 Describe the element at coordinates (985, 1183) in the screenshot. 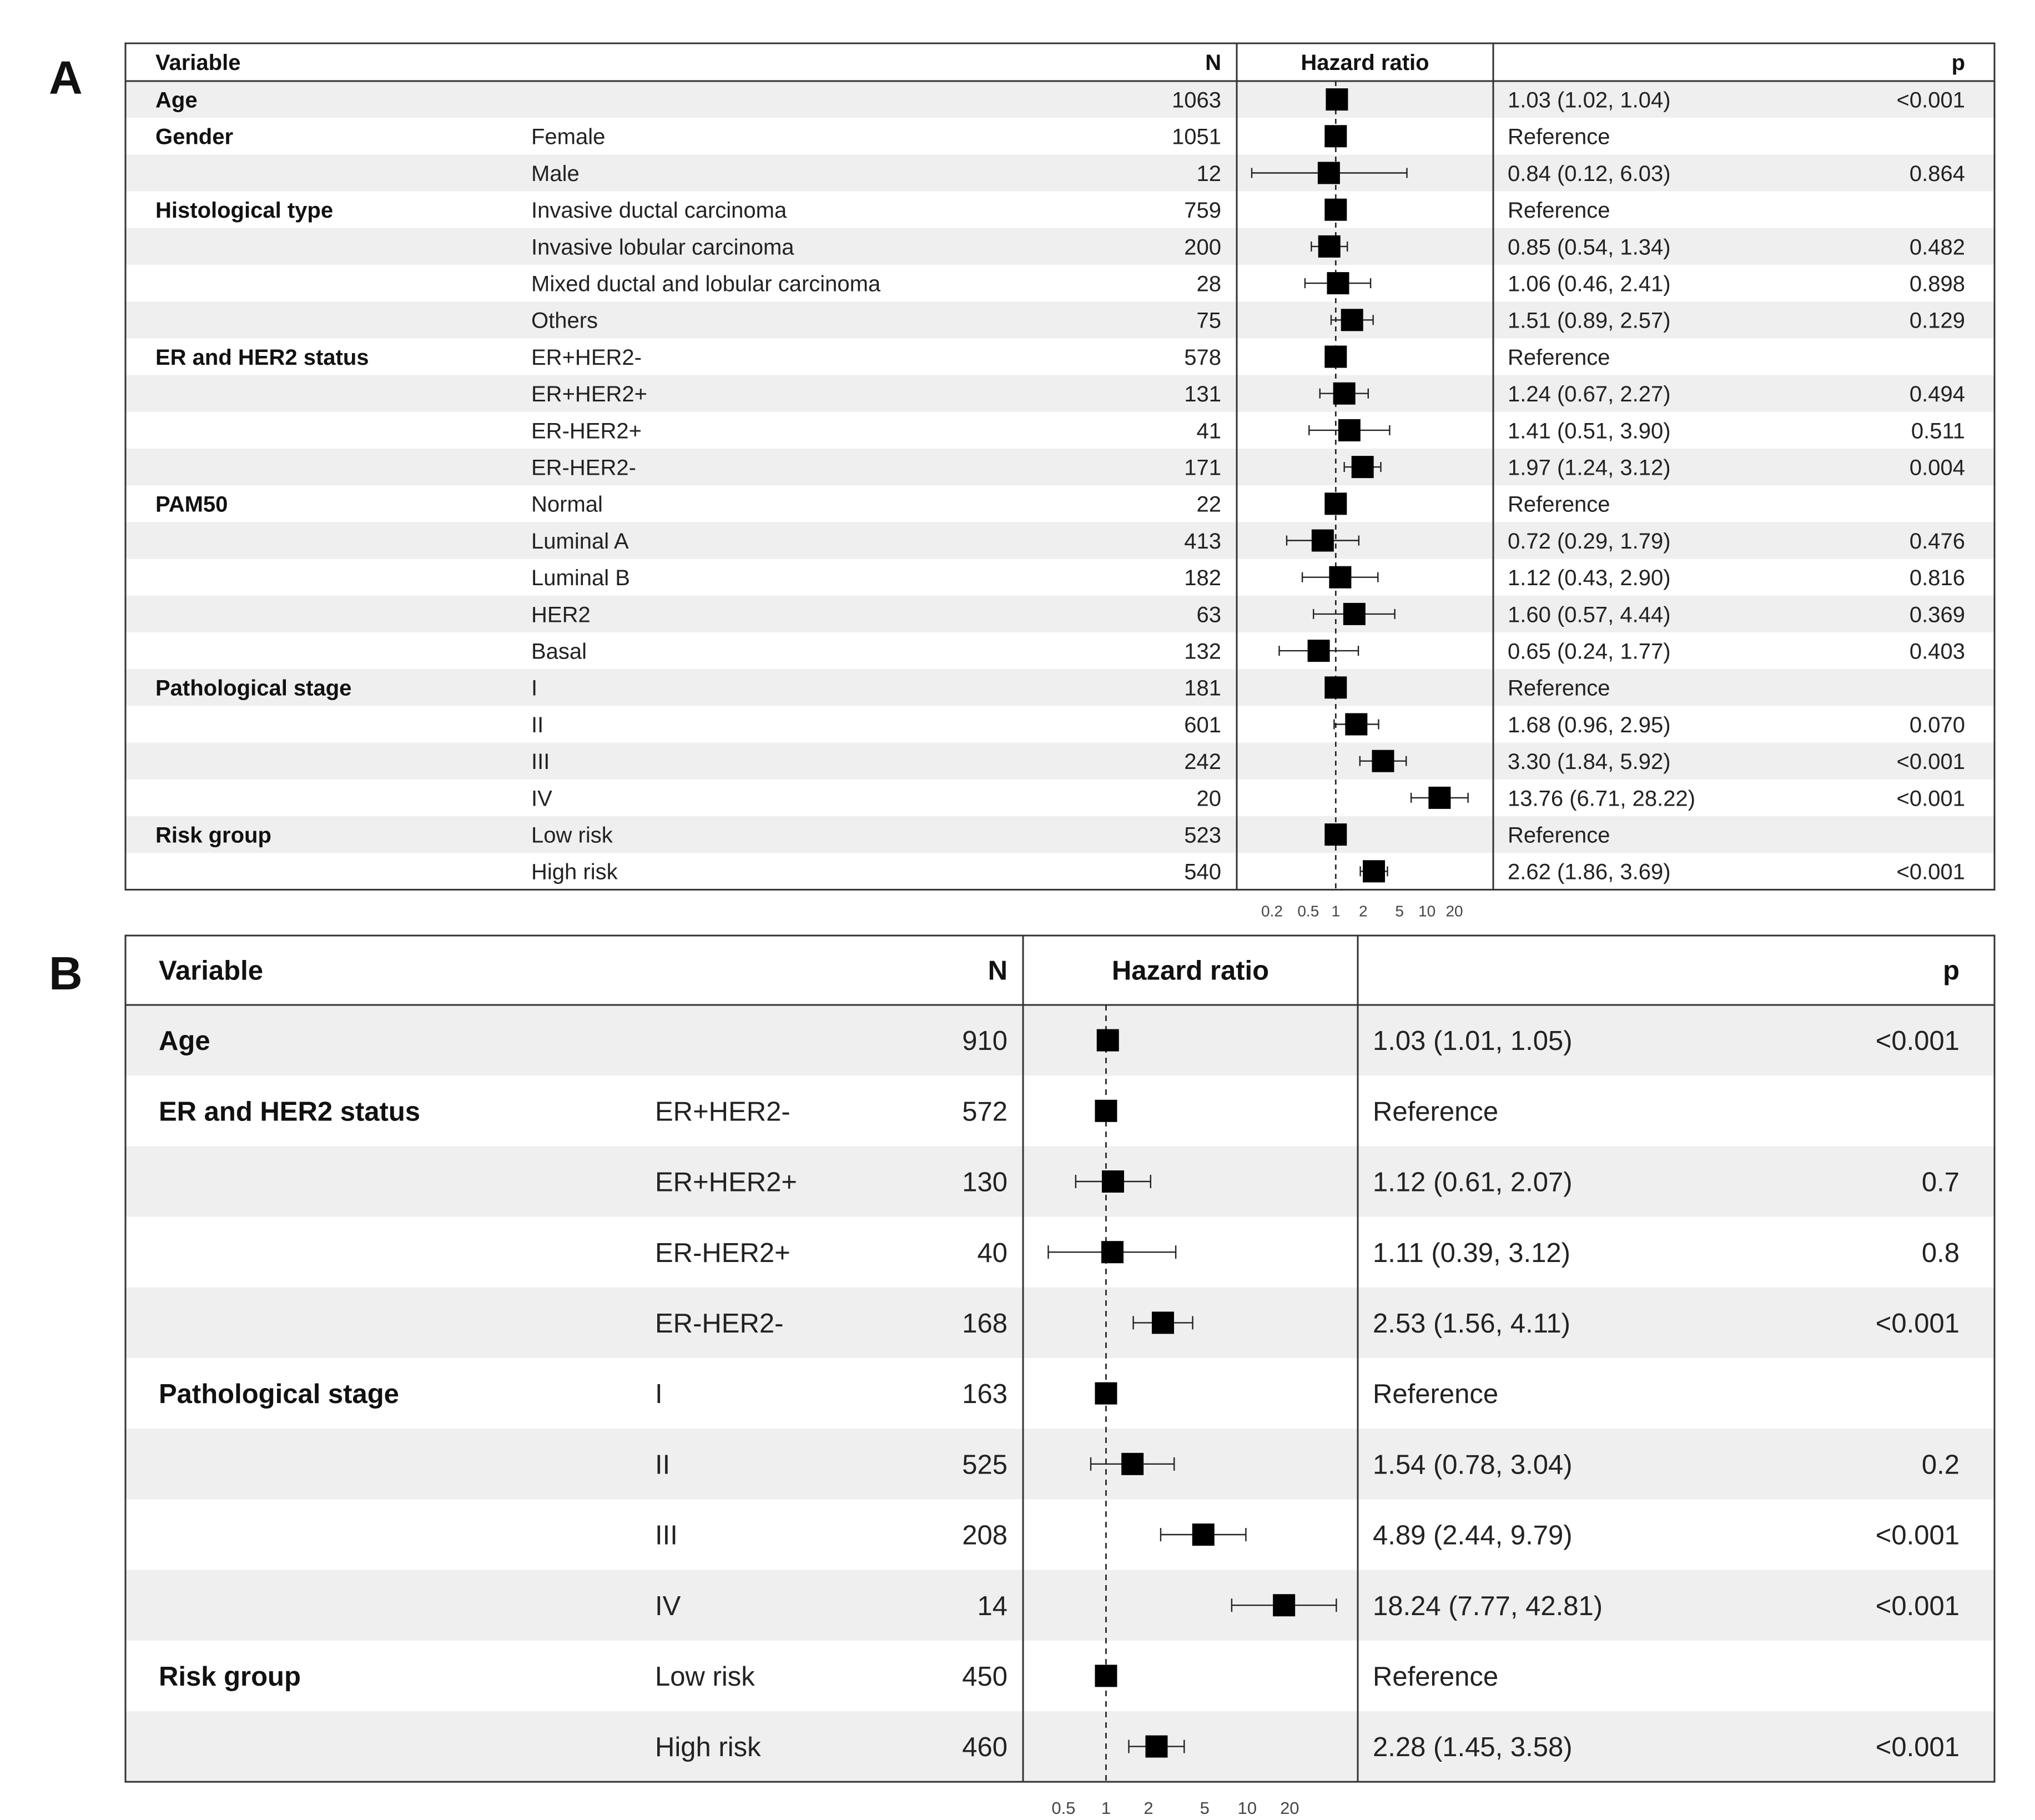

I see `n-value: 130` at that location.